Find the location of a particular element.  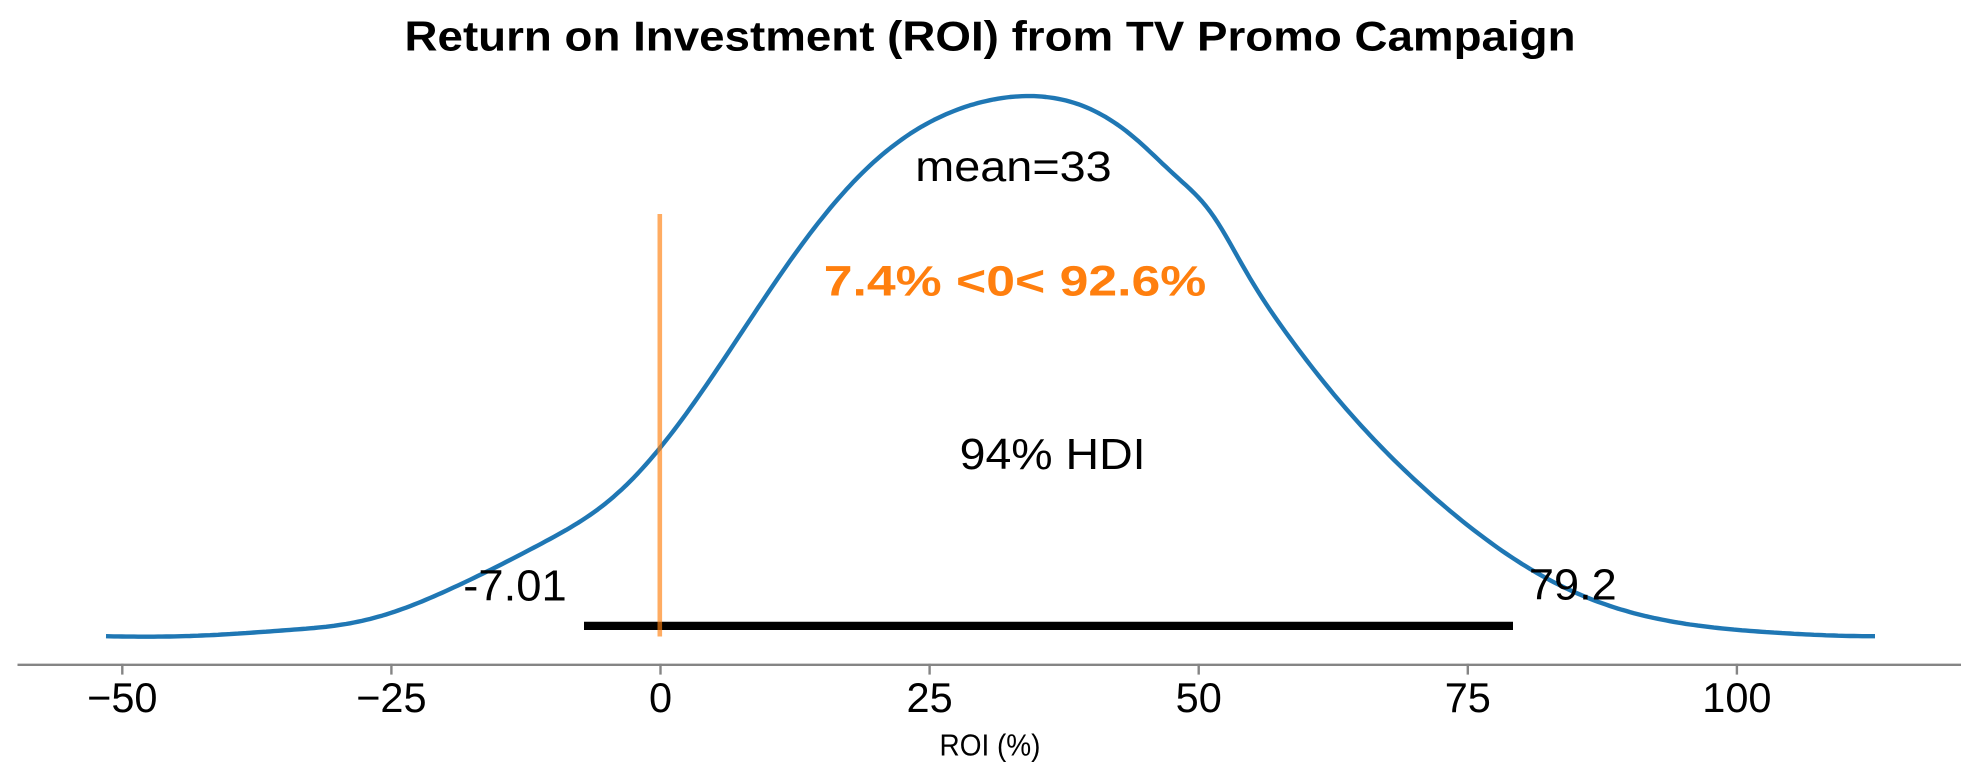

svg-text: 50 is located at coordinates (1199, 697).